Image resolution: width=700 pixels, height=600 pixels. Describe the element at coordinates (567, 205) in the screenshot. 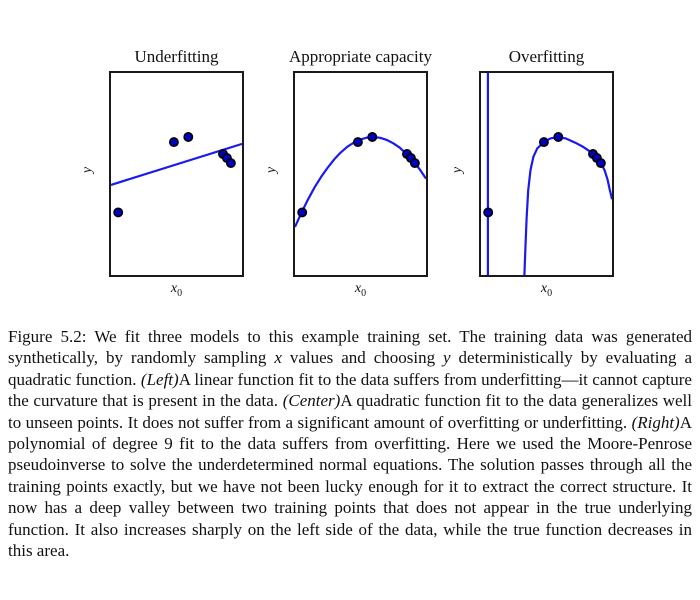

I see `fitted-curve` at that location.